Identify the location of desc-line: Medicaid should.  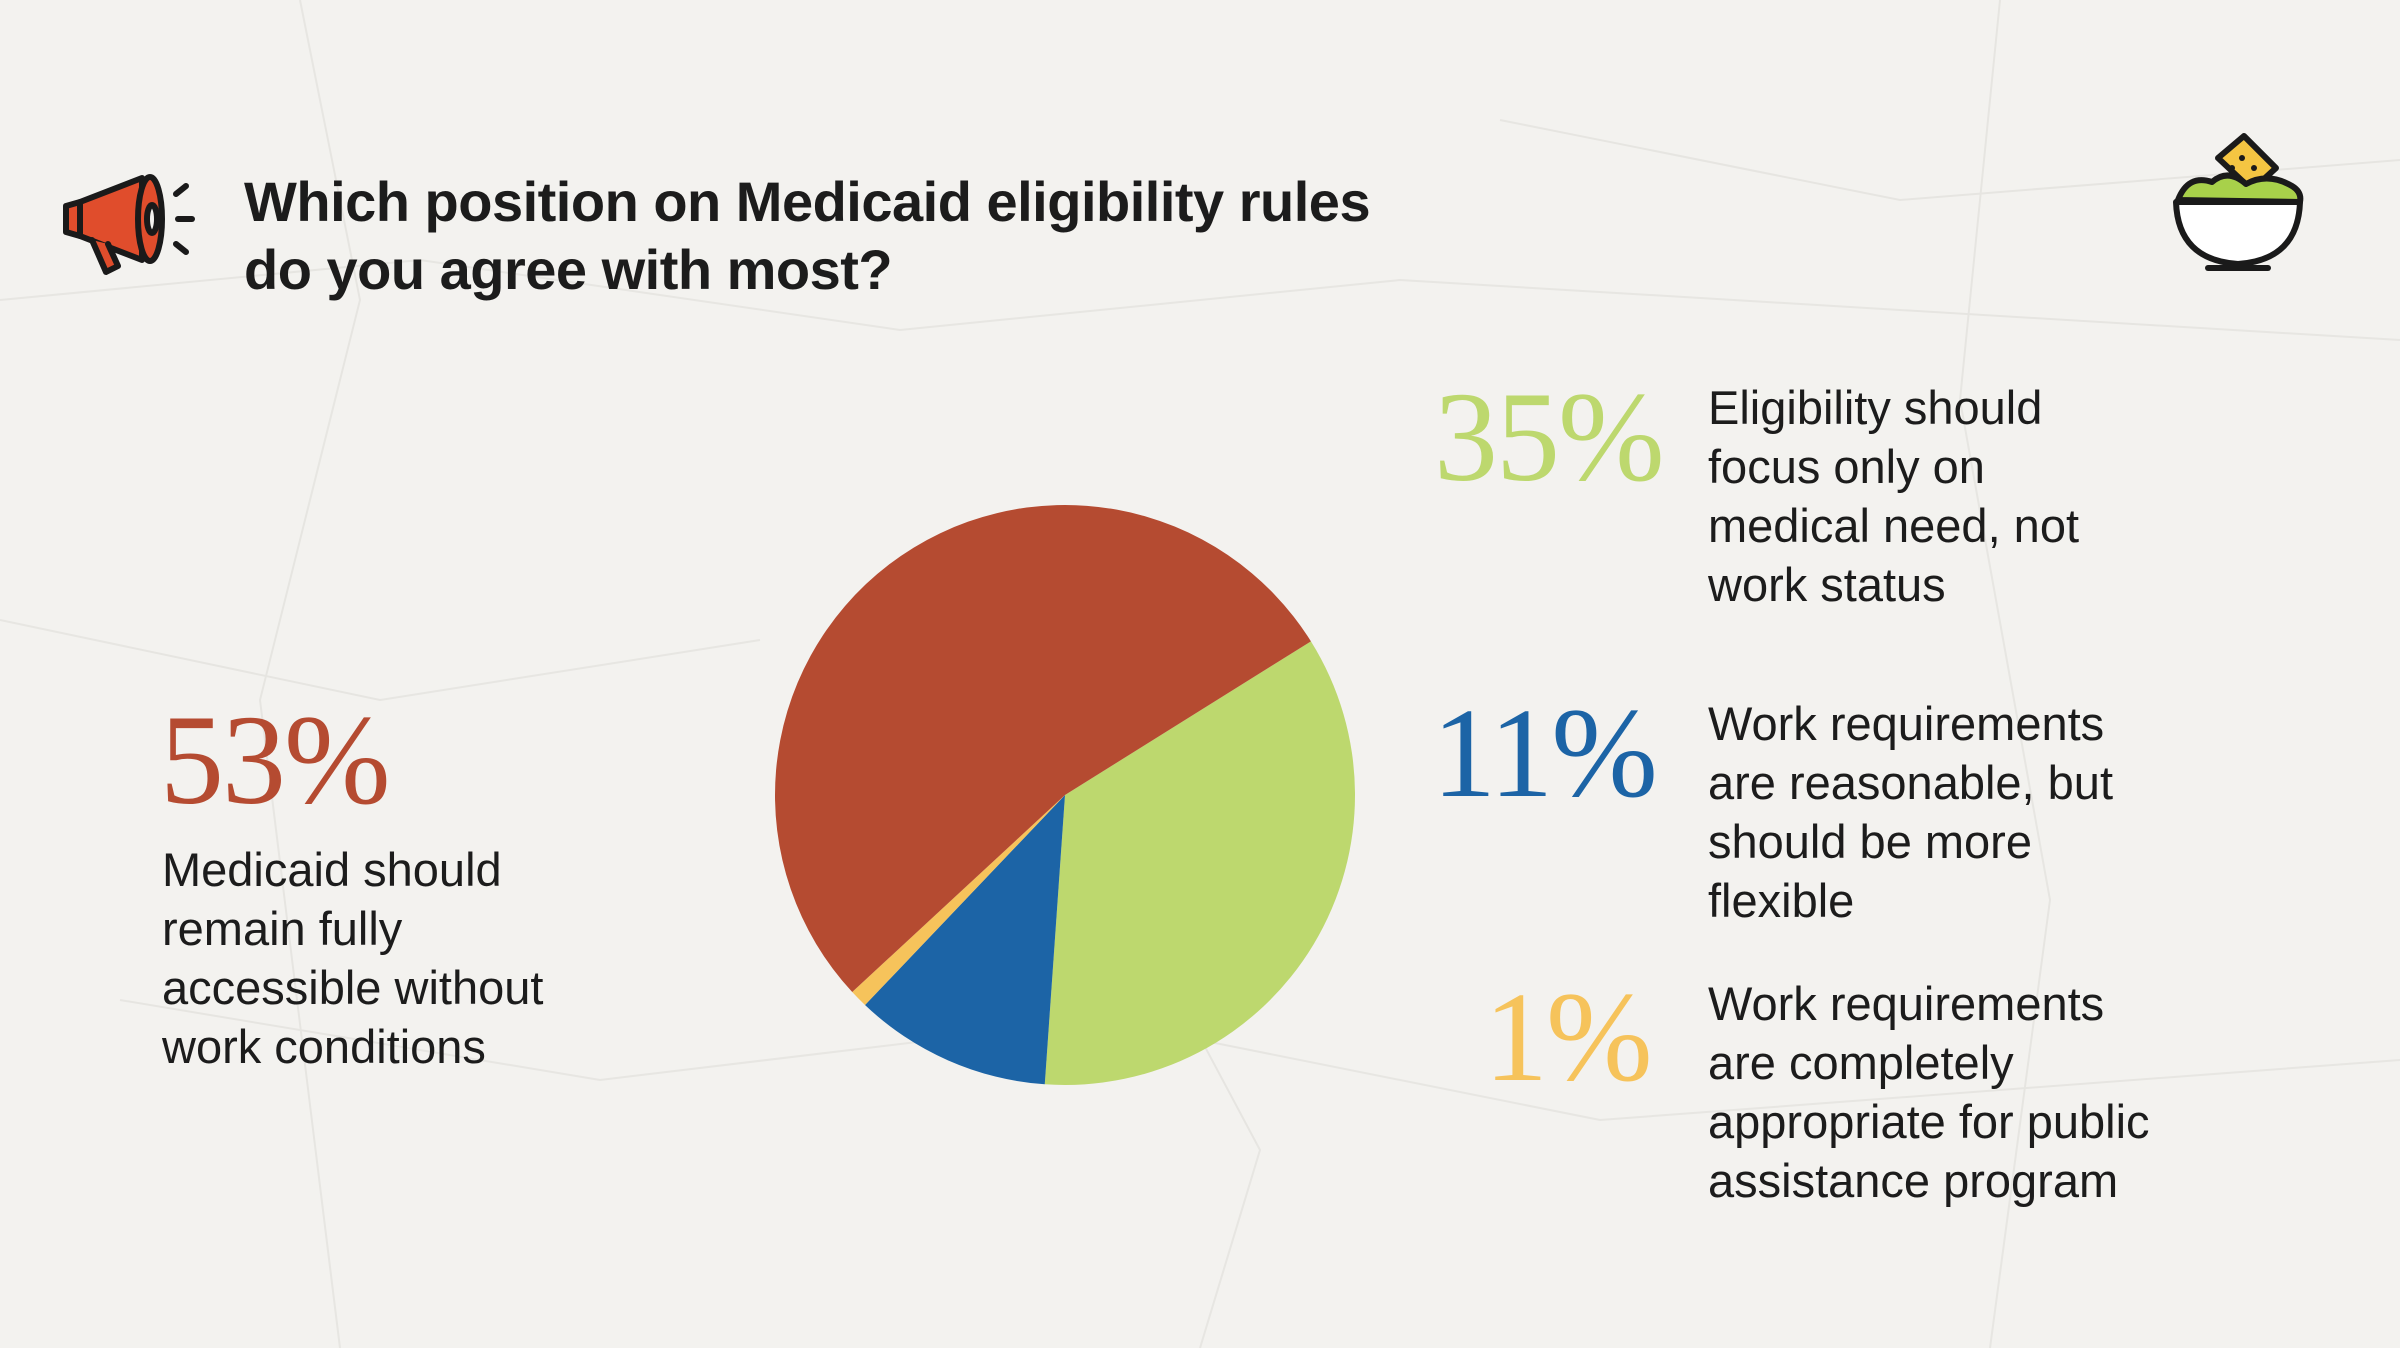
(332, 869).